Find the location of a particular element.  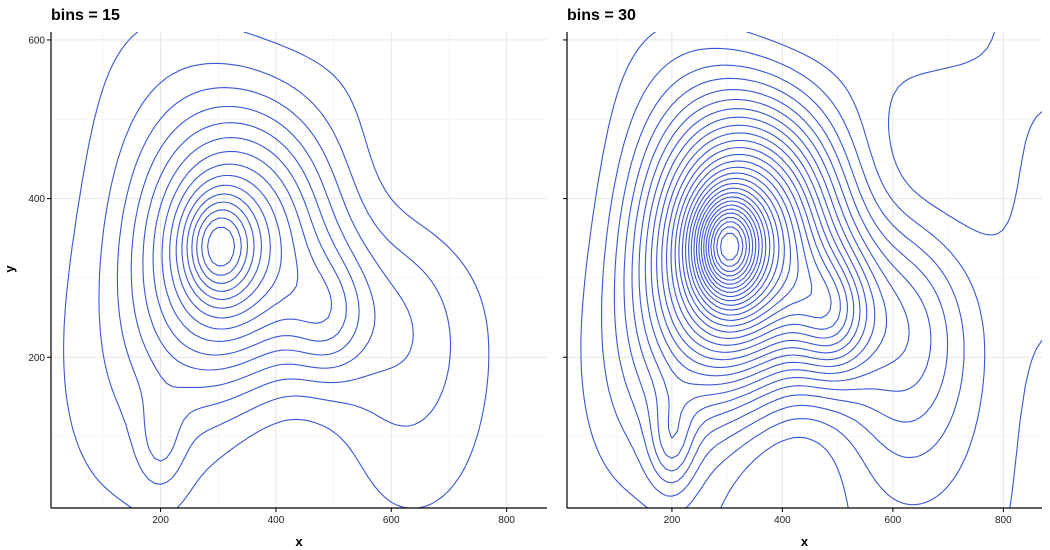

y-tick-label: 200 is located at coordinates (36, 358).